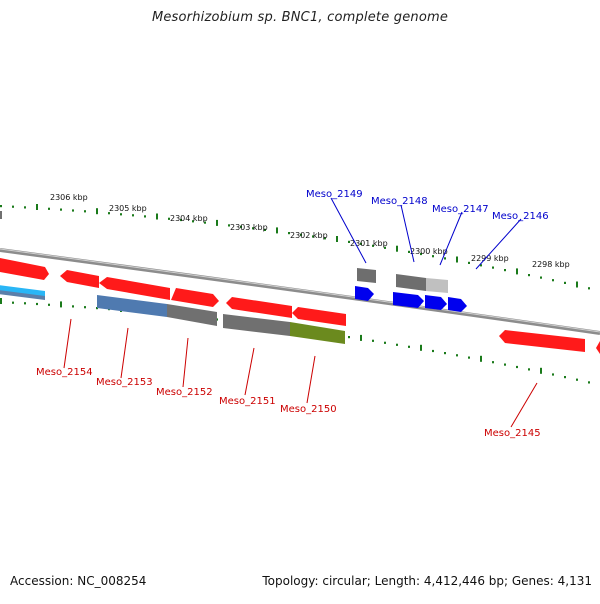 This screenshot has height=604, width=600. I want to click on forward-strand-features, so click(233, 261).